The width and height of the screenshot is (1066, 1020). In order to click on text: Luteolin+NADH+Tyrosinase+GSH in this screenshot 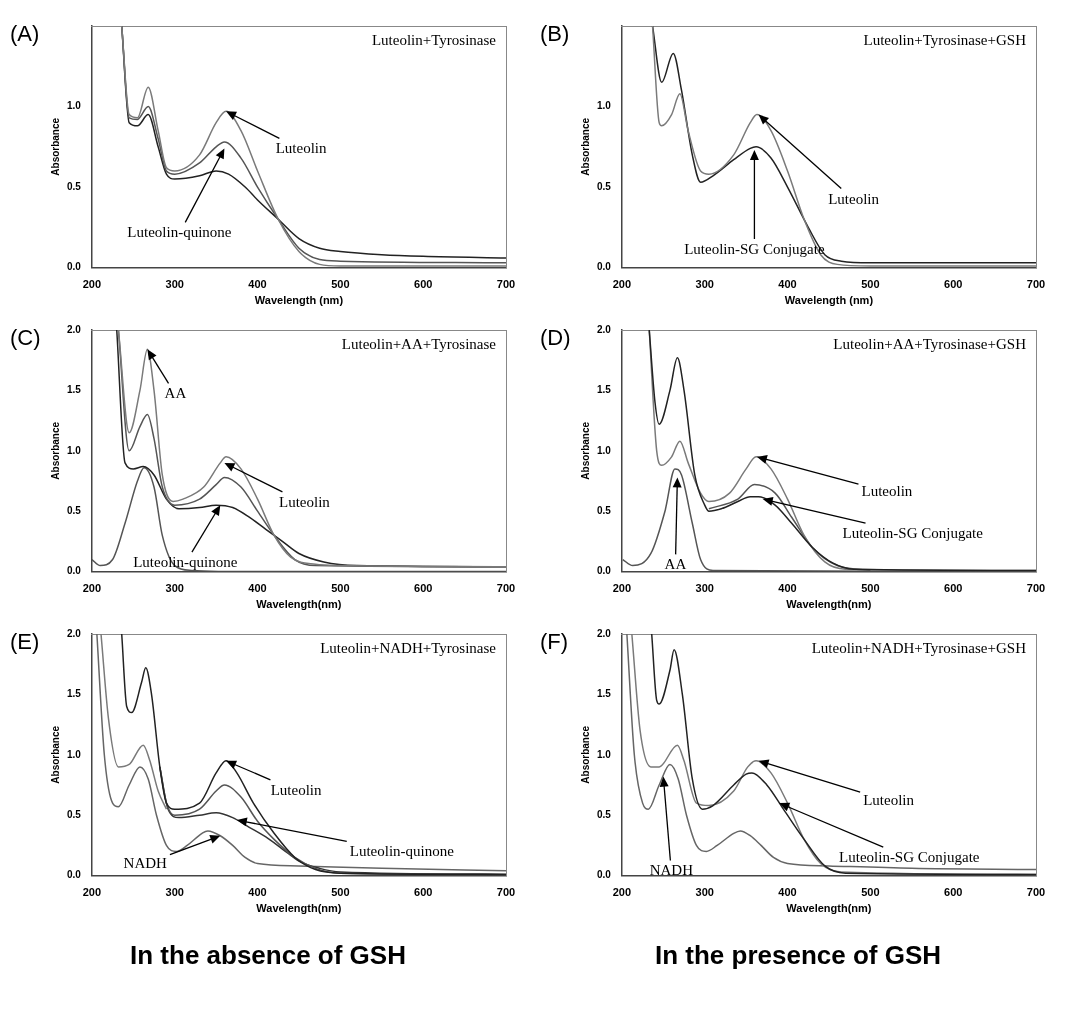, I will do `click(919, 648)`.